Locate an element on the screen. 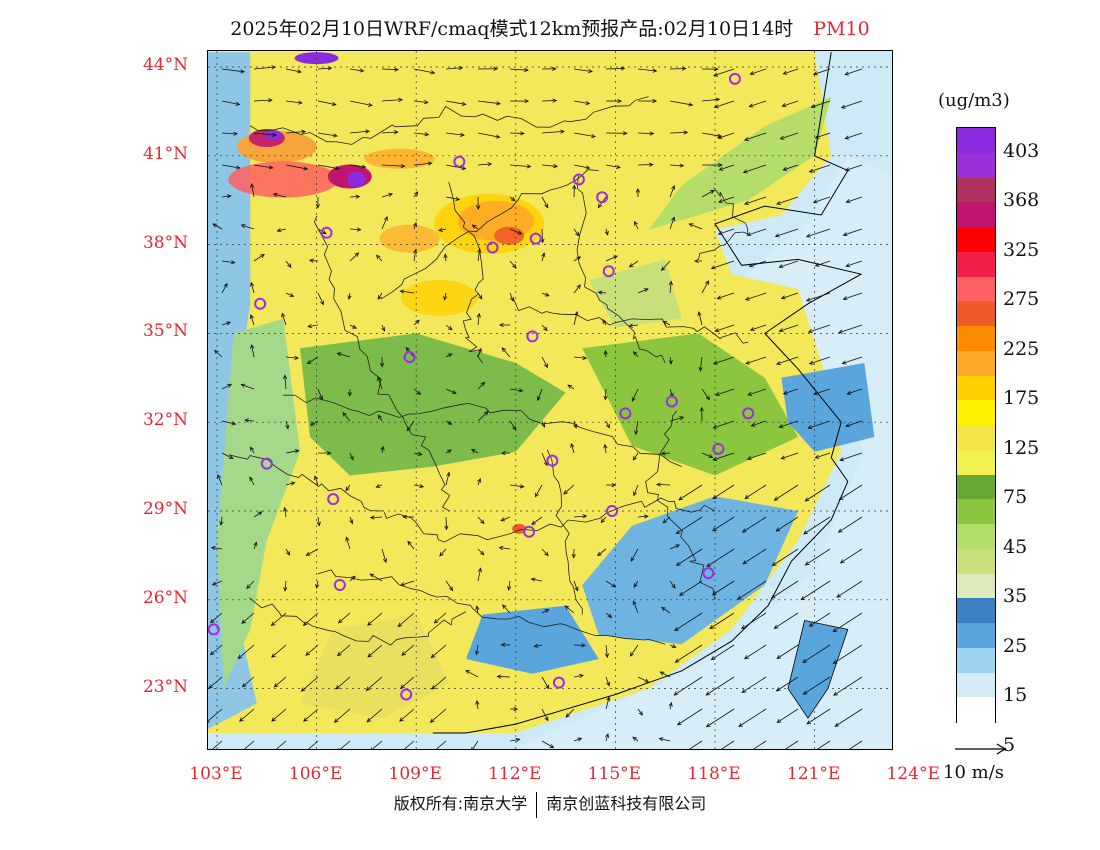 The width and height of the screenshot is (1100, 850). longitude-label: 103°E is located at coordinates (216, 774).